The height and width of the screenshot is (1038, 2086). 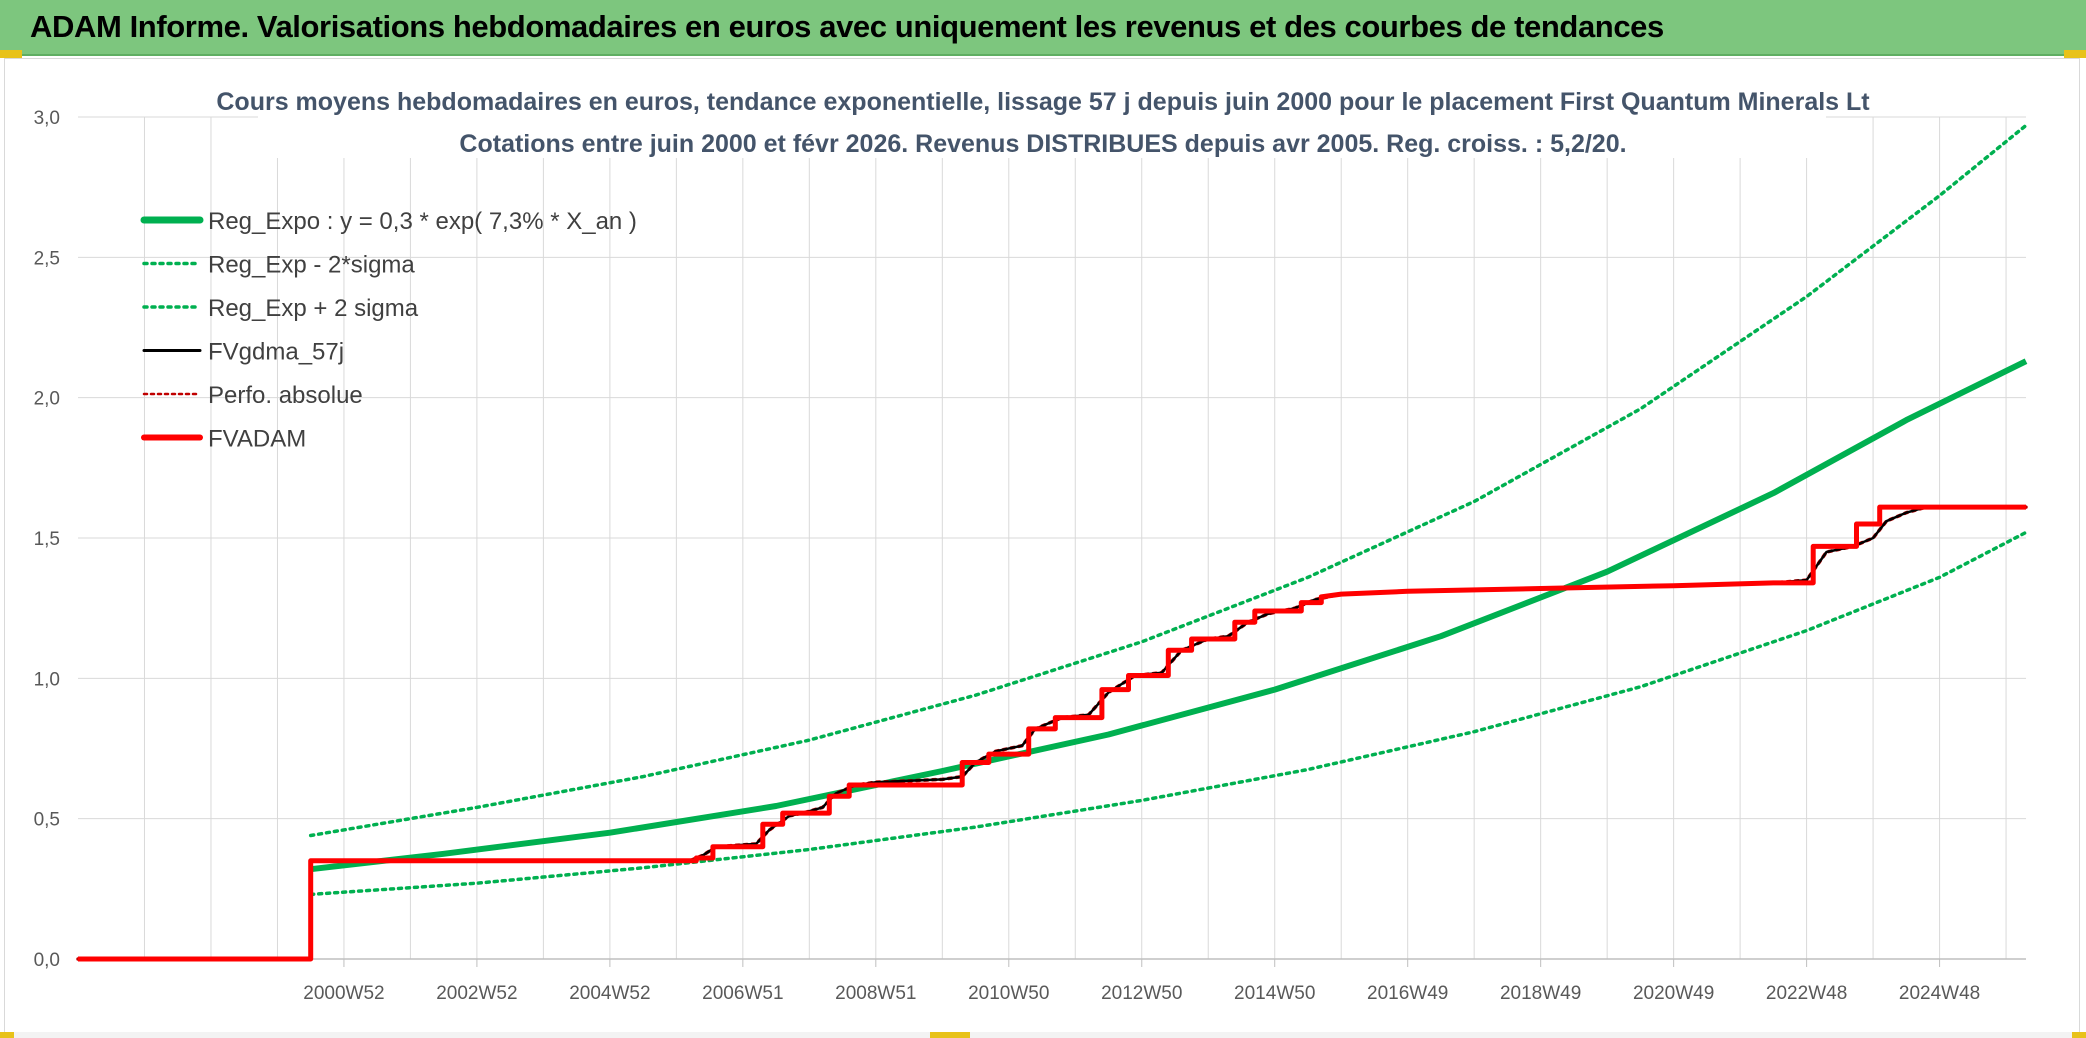 What do you see at coordinates (742, 993) in the screenshot?
I see `x-tick-label: 2006W51` at bounding box center [742, 993].